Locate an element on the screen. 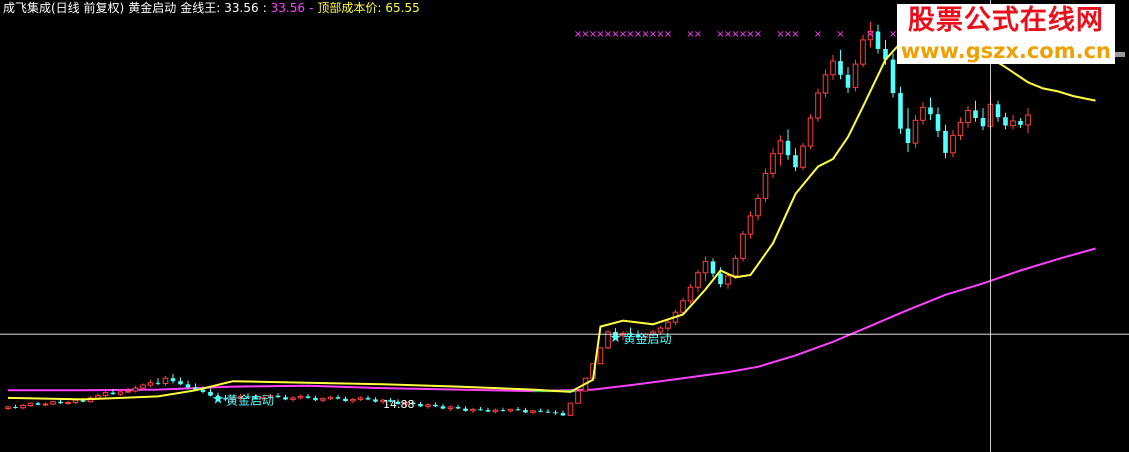  watermark-line1: 股票公式在线网 is located at coordinates (1005, 21).